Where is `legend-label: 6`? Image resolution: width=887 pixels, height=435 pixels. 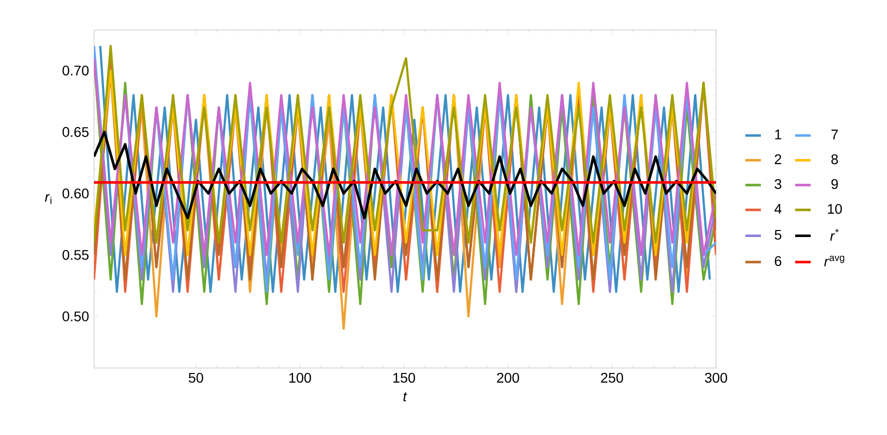 legend-label: 6 is located at coordinates (778, 261).